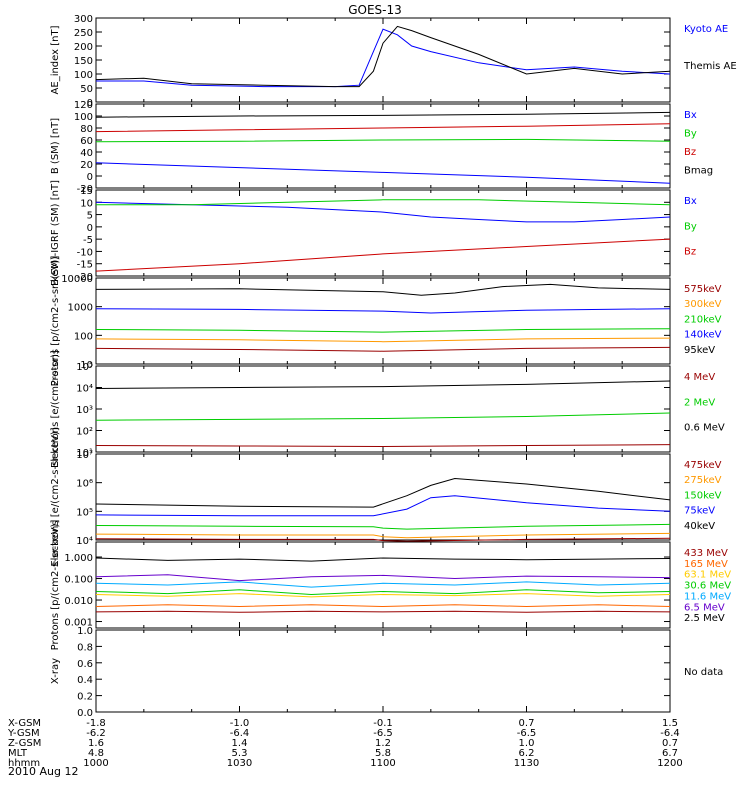 Image resolution: width=750 pixels, height=804 pixels. I want to click on legend-entry: 210keV, so click(703, 319).